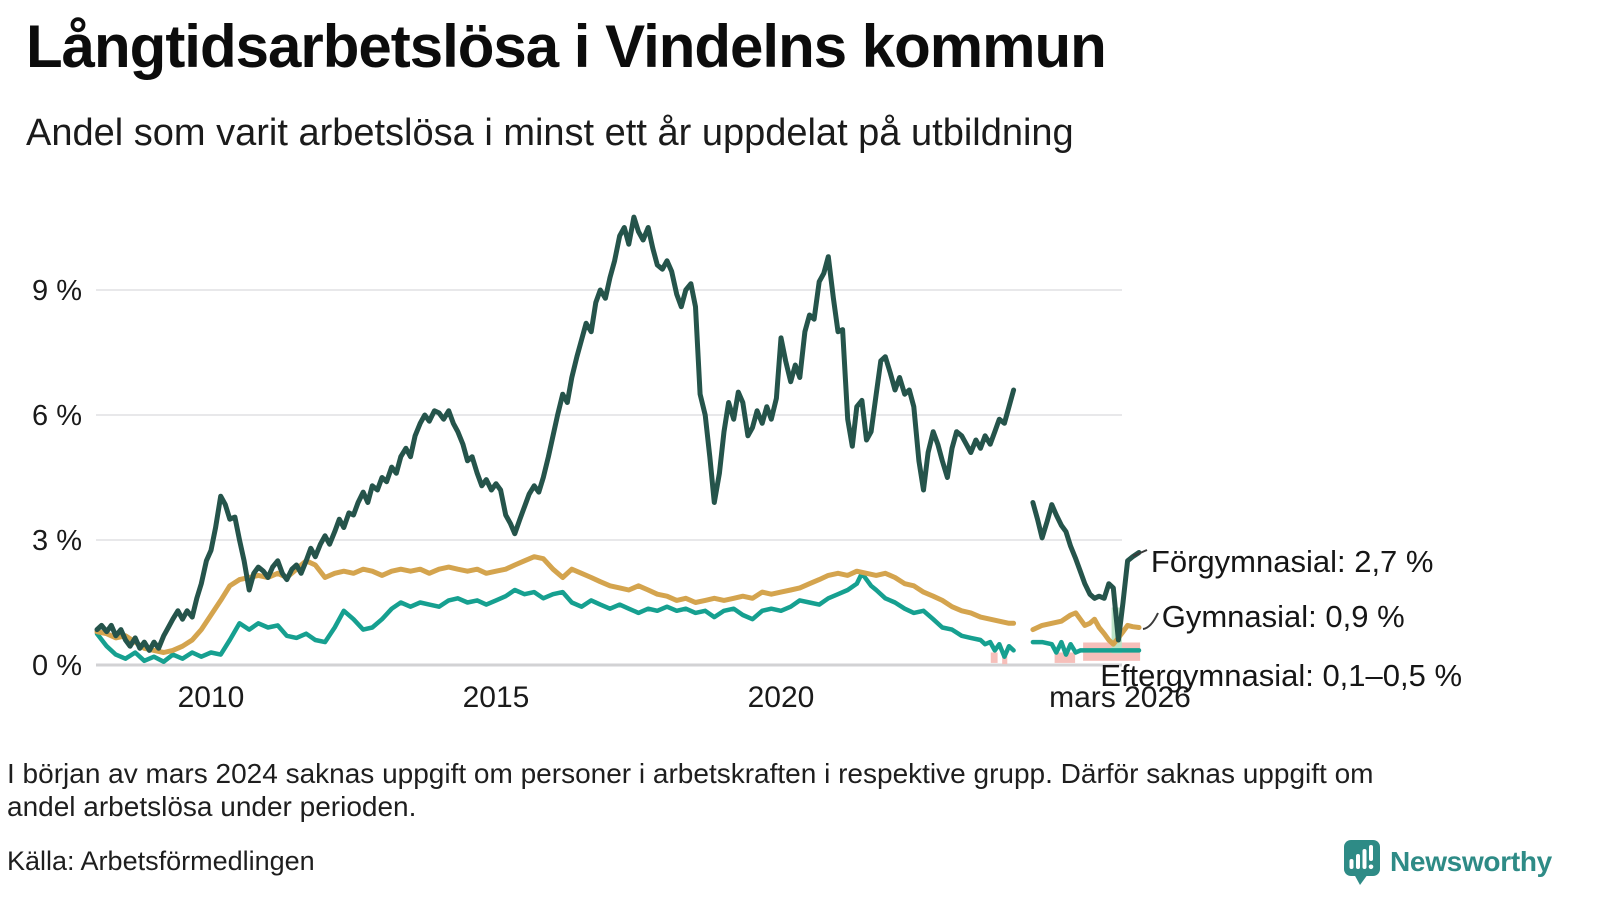 This screenshot has width=1600, height=905. Describe the element at coordinates (211, 697) in the screenshot. I see `x-tick-label-2010: 2010` at that location.